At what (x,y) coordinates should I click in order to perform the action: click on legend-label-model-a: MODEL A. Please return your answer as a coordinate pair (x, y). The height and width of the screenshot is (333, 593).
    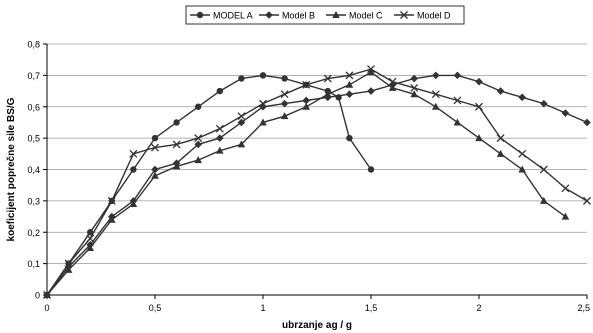
    Looking at the image, I should click on (233, 16).